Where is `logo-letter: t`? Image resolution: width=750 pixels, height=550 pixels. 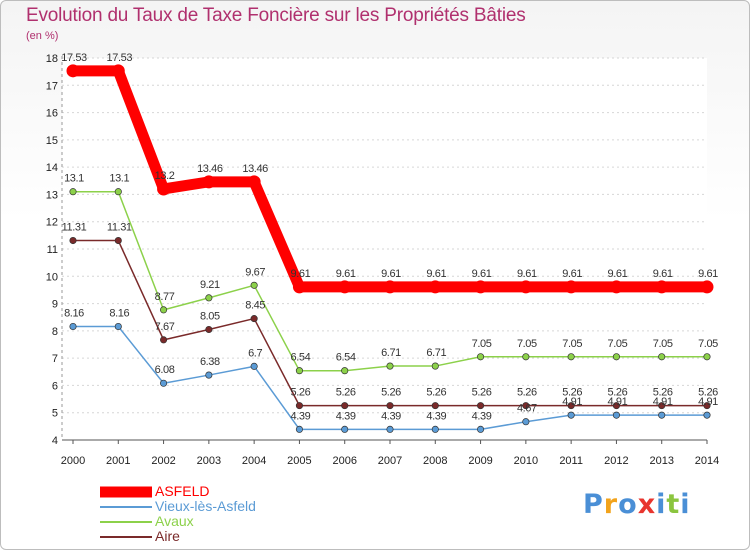
logo-letter: t is located at coordinates (673, 504).